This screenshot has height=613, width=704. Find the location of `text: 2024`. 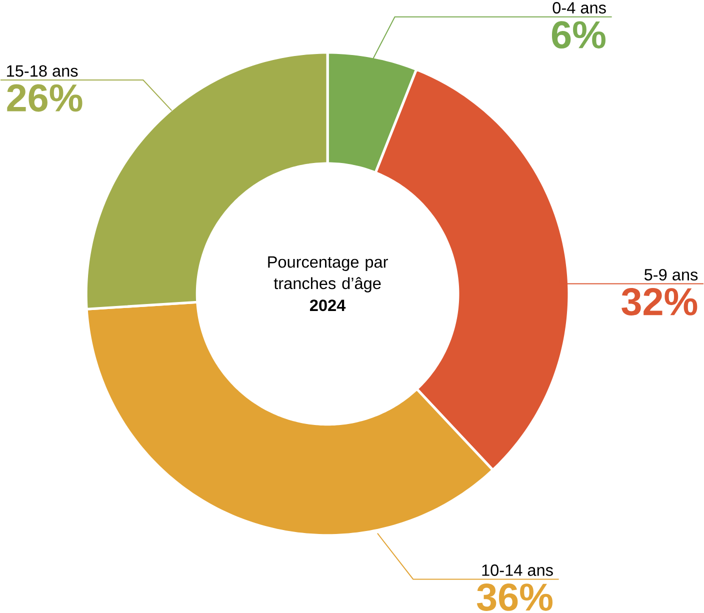

text: 2024 is located at coordinates (328, 306).